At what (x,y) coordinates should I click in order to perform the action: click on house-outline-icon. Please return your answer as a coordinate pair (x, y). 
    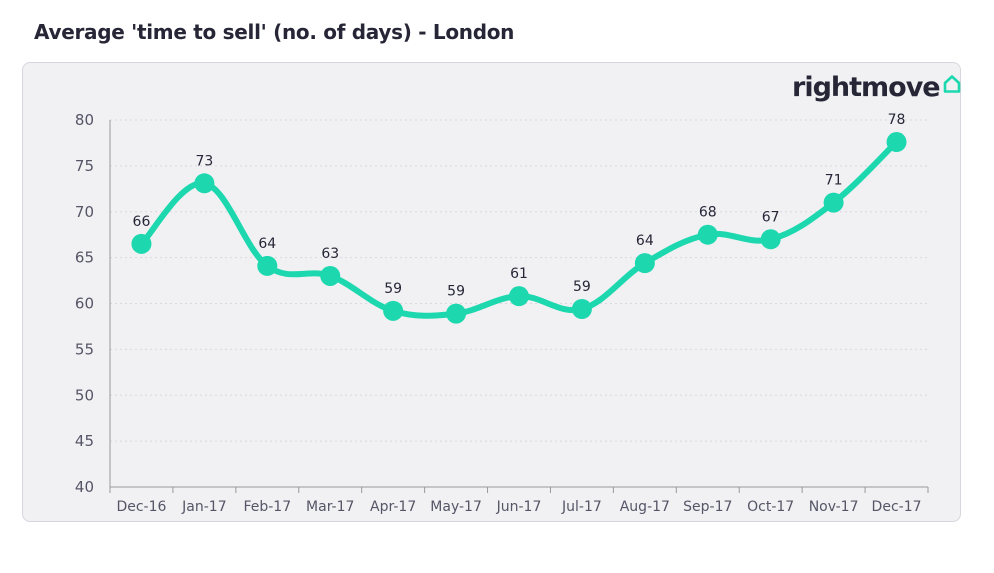
    Looking at the image, I should click on (951, 84).